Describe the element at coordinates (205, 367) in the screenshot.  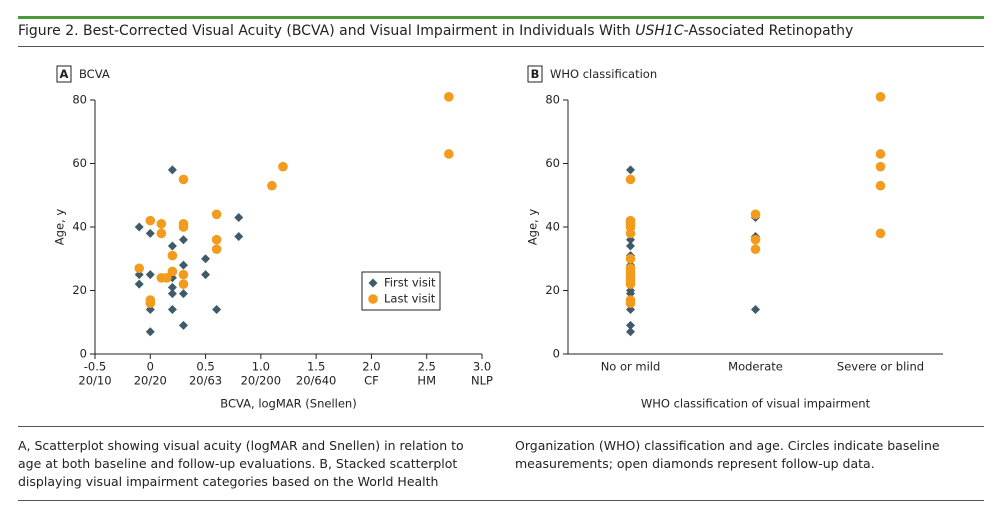
I see `x-tick-label: 0.5` at that location.